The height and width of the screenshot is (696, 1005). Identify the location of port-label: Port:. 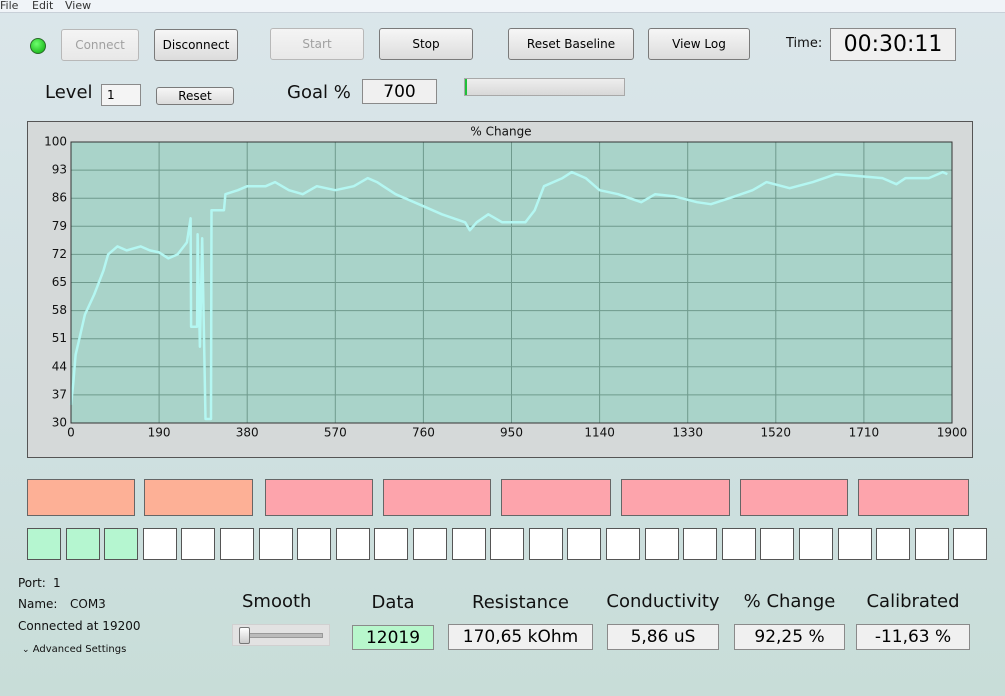
(32, 583).